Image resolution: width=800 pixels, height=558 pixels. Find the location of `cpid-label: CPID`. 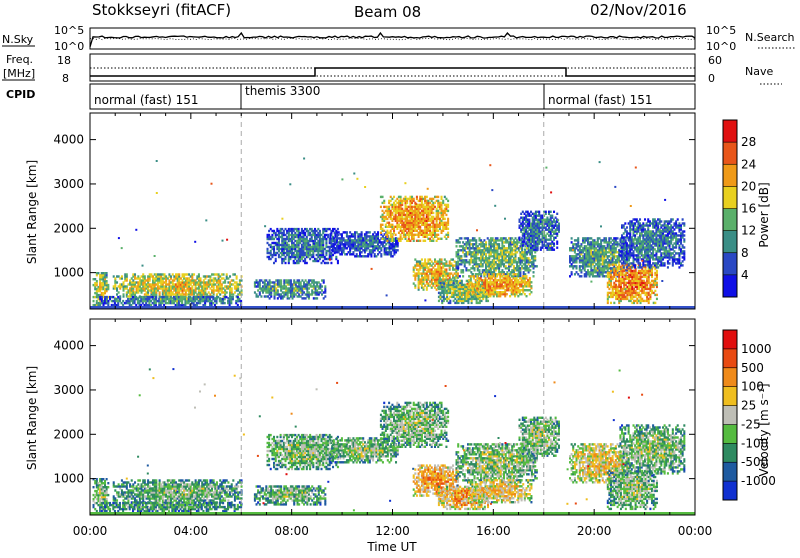

cpid-label: CPID is located at coordinates (20, 94).